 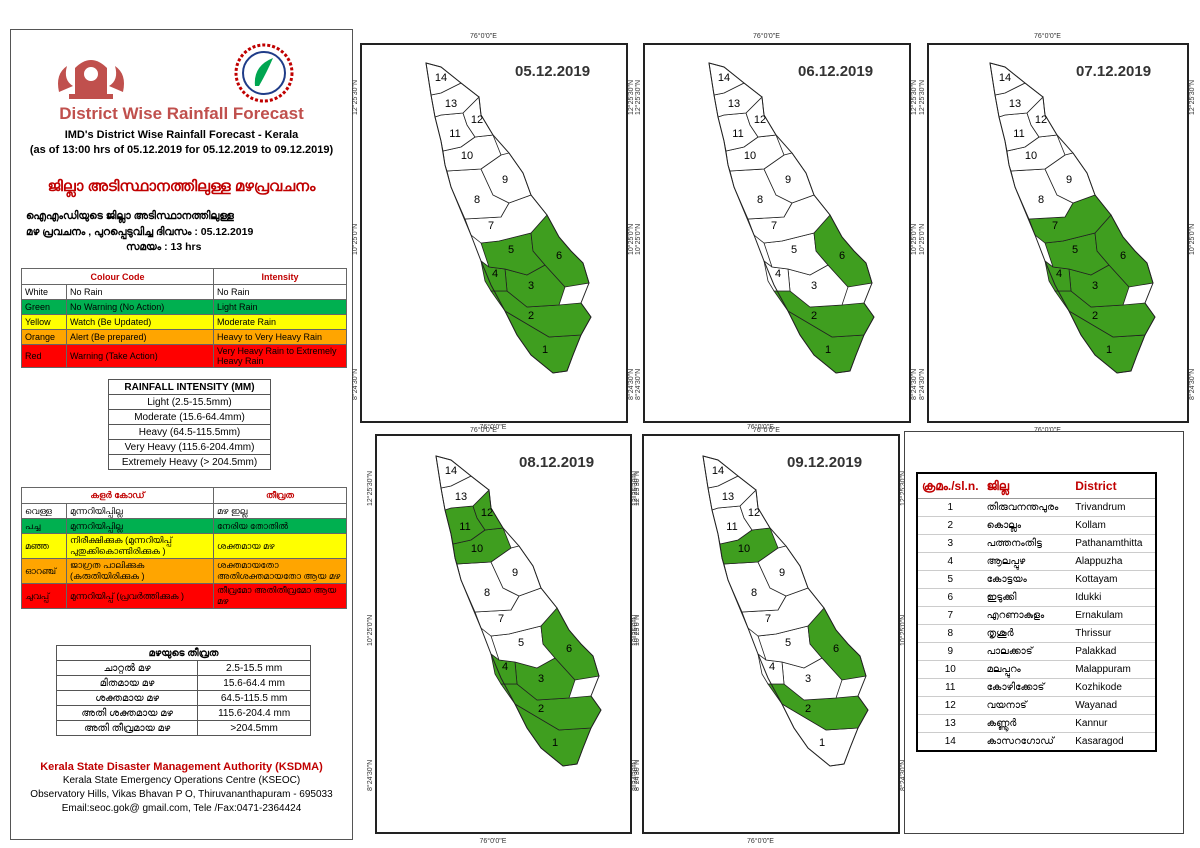 I want to click on district-label-12: 12, so click(x=477, y=120).